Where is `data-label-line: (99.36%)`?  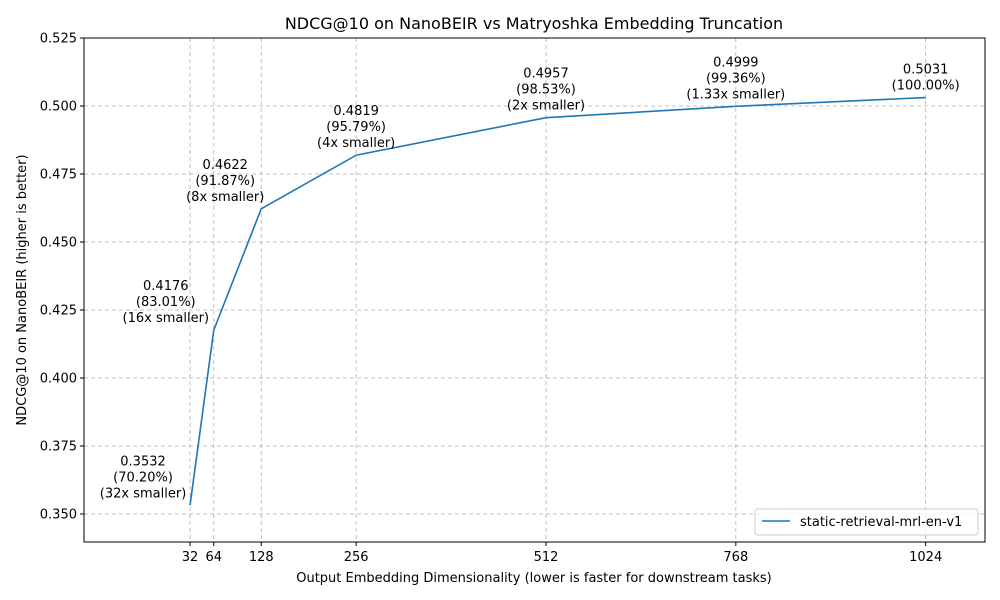
data-label-line: (99.36%) is located at coordinates (736, 78).